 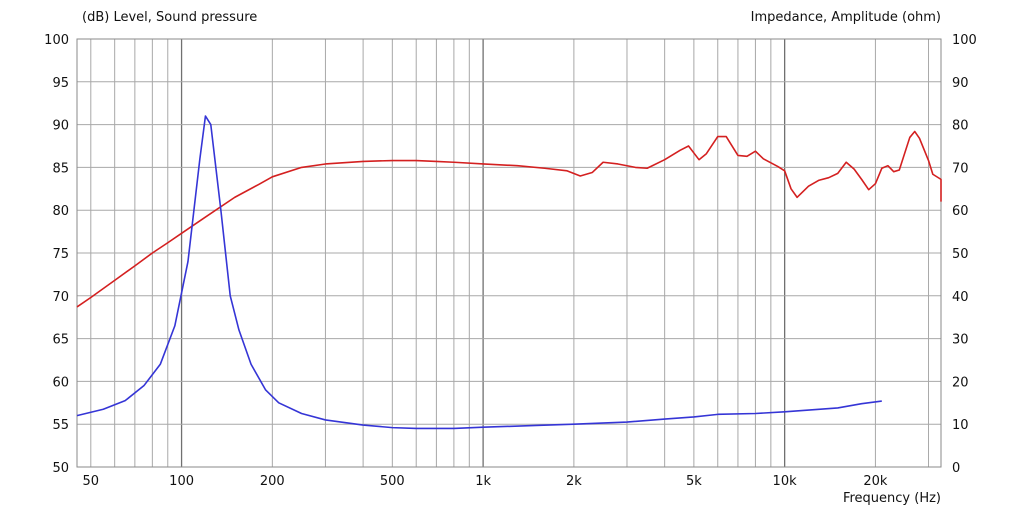 I want to click on right-axis-label: Impedance, Amplitude (ohm), so click(x=846, y=17).